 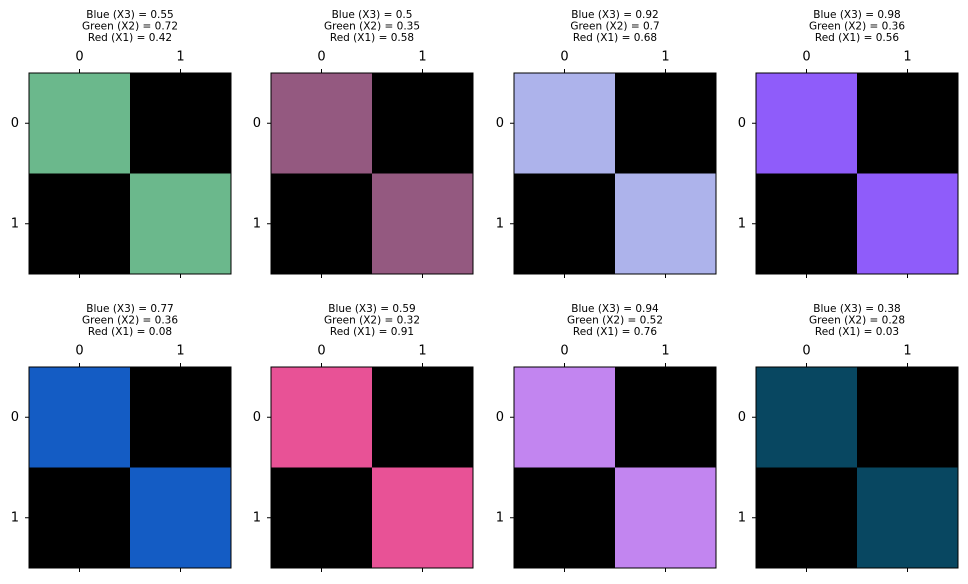 I want to click on subplot-title: Red (X1) = 0.56, so click(x=857, y=38).